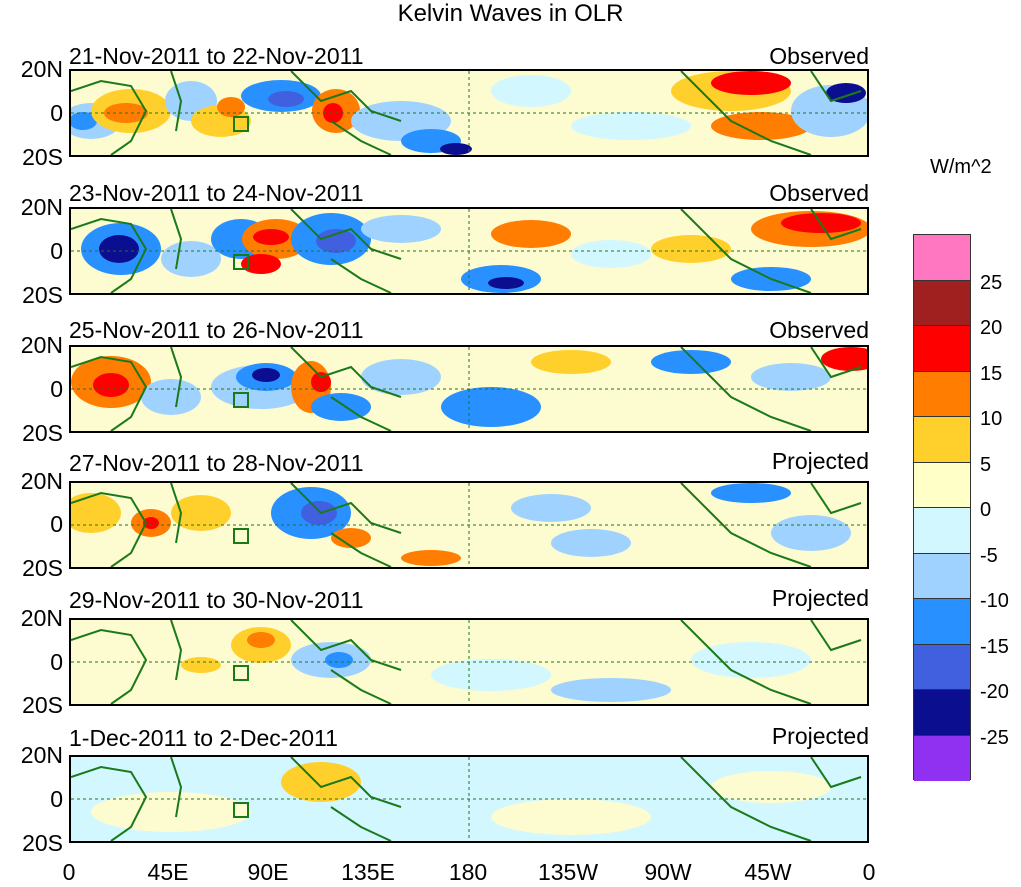 The height and width of the screenshot is (887, 1021). What do you see at coordinates (991, 328) in the screenshot?
I see `colorbar-label: 20` at bounding box center [991, 328].